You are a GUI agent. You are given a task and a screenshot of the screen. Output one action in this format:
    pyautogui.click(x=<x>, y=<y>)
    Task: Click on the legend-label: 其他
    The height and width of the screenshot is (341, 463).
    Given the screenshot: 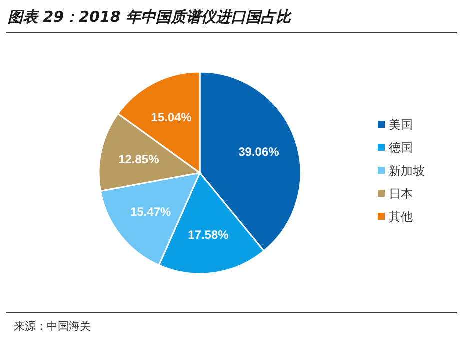 What is the action you would take?
    pyautogui.click(x=401, y=217)
    